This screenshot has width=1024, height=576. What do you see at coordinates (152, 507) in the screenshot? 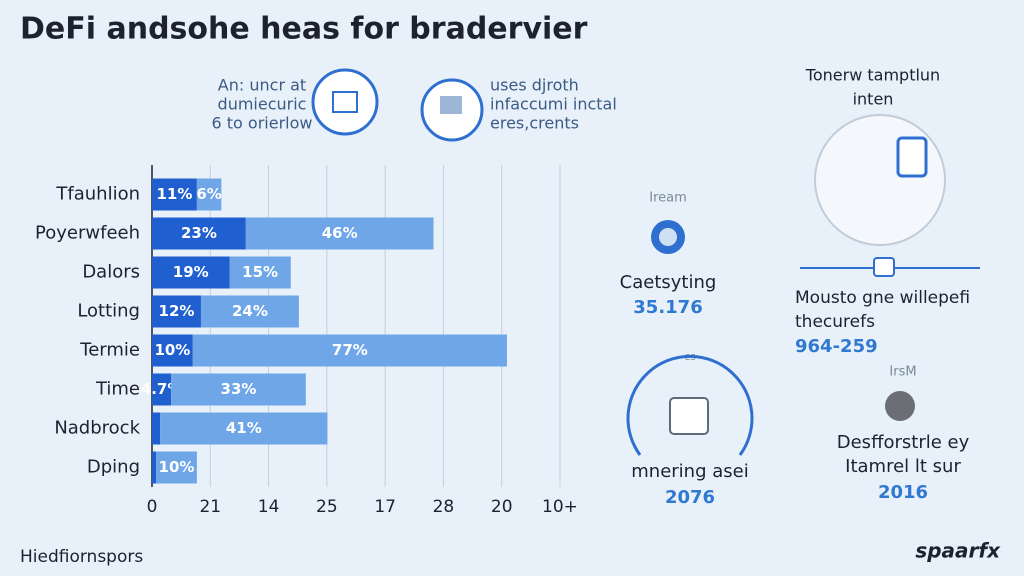
I see `x-tick-label: 0` at bounding box center [152, 507].